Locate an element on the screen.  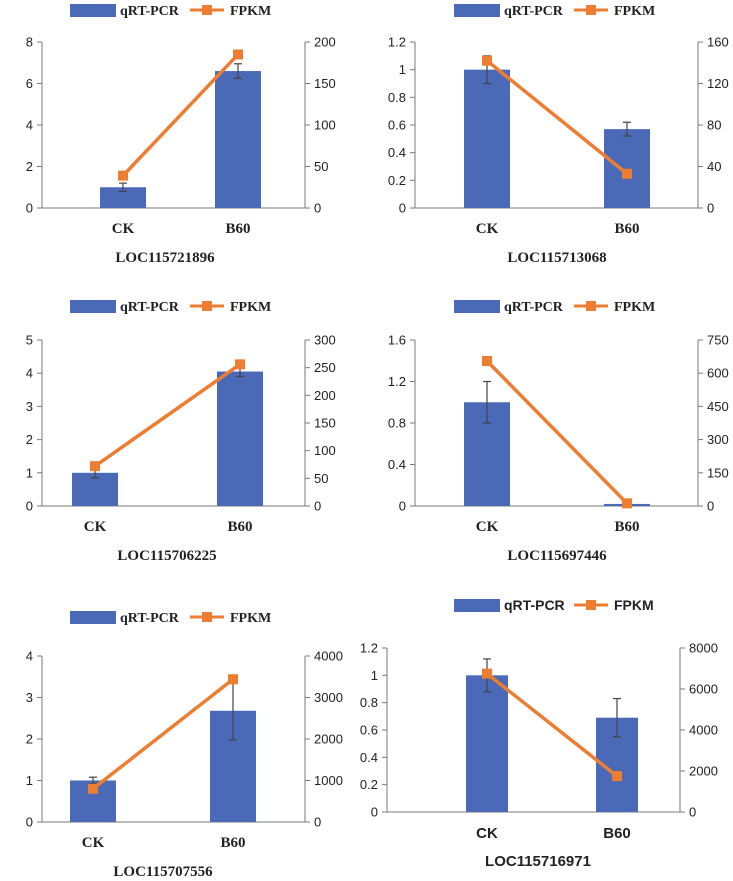
right-tick-label: 450 is located at coordinates (718, 406).